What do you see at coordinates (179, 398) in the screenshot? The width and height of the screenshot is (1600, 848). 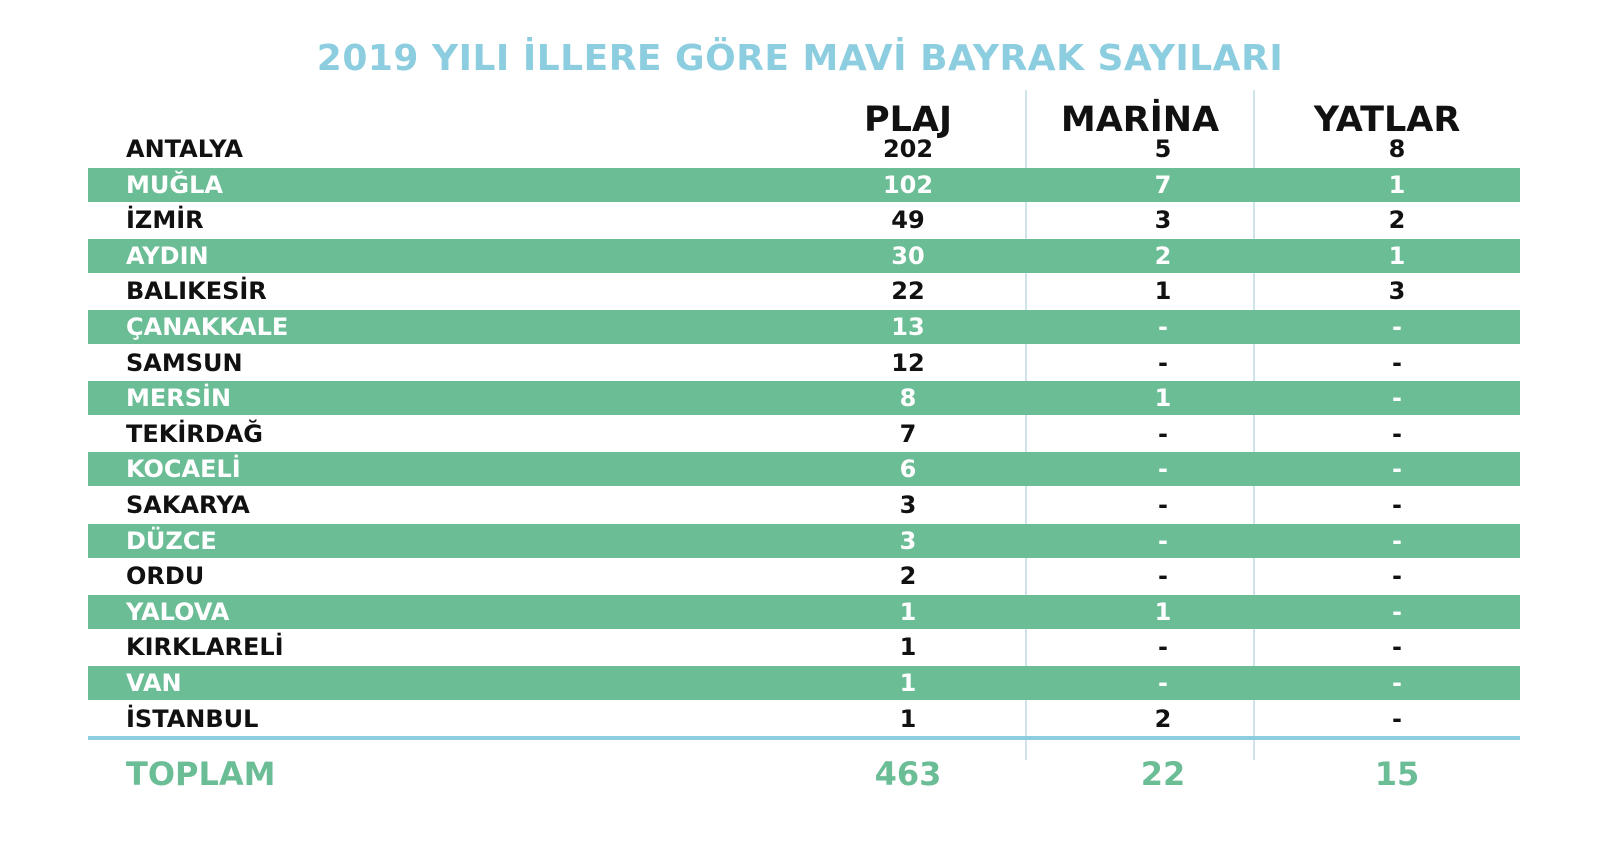 I see `province-cell: MERSİN` at bounding box center [179, 398].